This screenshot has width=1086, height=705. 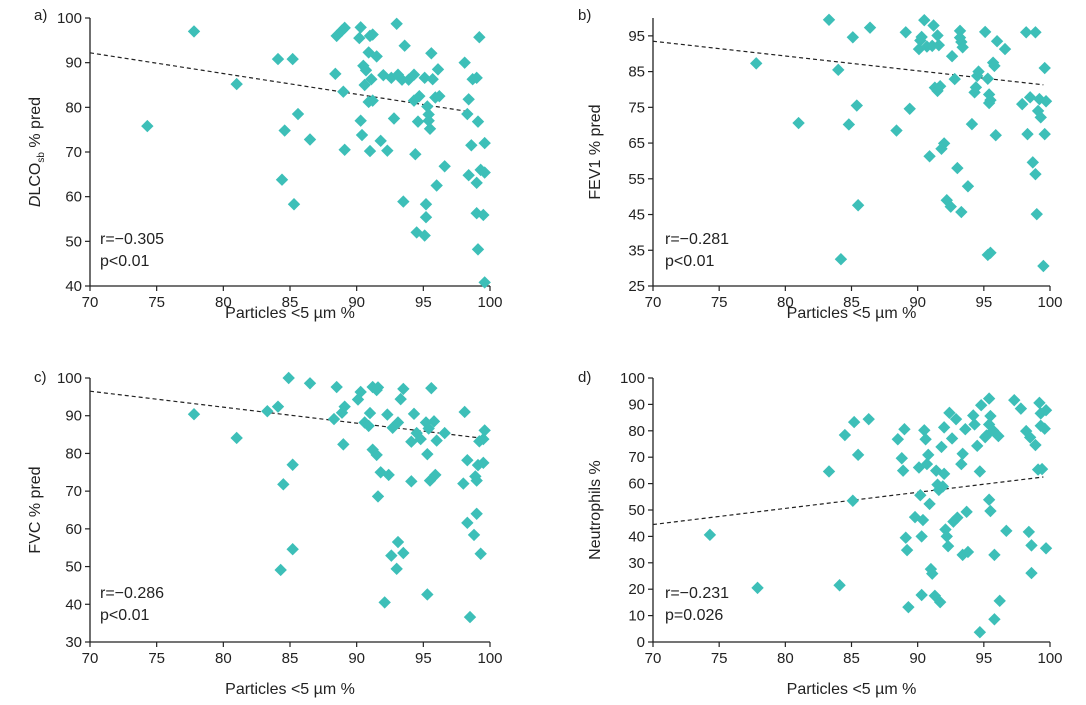 I want to click on y-tick-label: 30, so click(x=636, y=563).